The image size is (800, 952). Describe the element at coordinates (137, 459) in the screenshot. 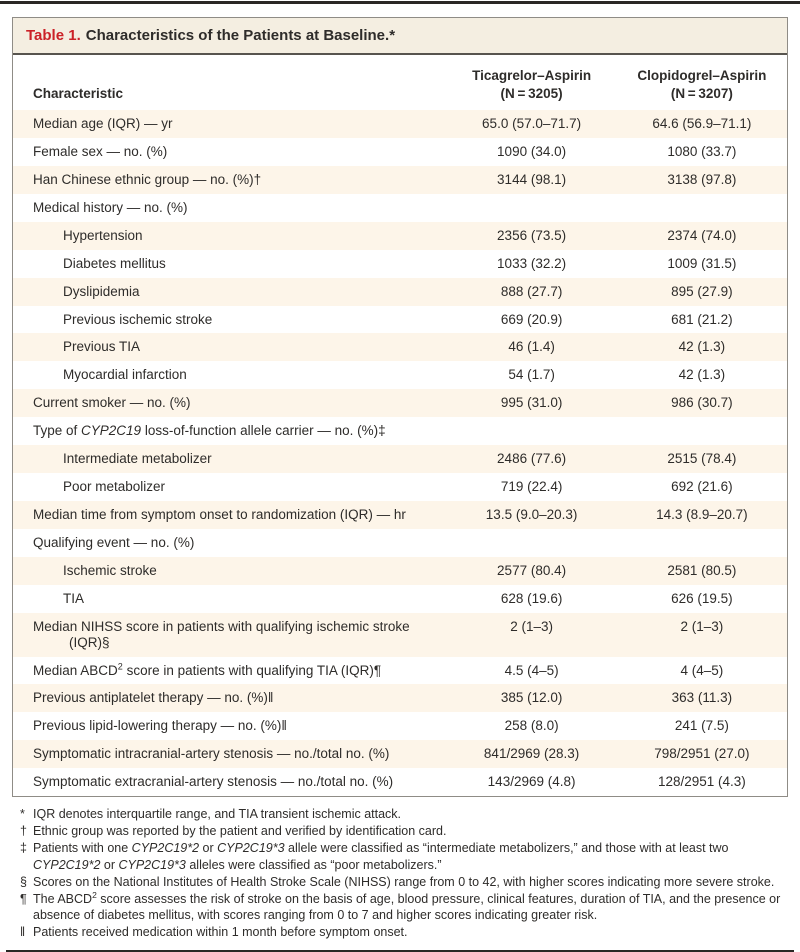

I see `row-label: Intermediate metabolizer` at that location.